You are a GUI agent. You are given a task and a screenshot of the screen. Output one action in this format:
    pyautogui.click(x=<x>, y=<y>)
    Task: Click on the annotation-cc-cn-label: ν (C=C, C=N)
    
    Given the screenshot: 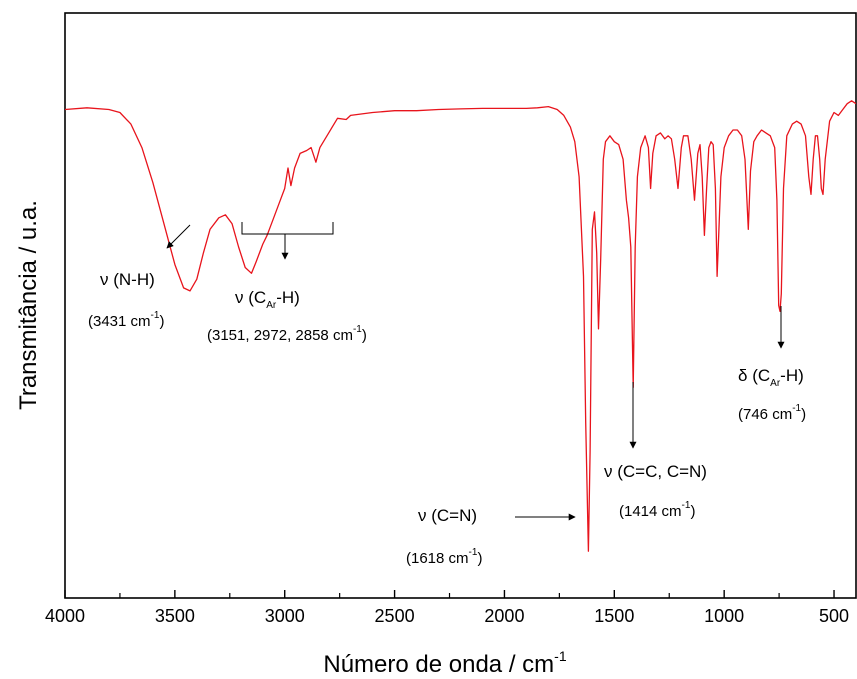 What is the action you would take?
    pyautogui.click(x=655, y=471)
    